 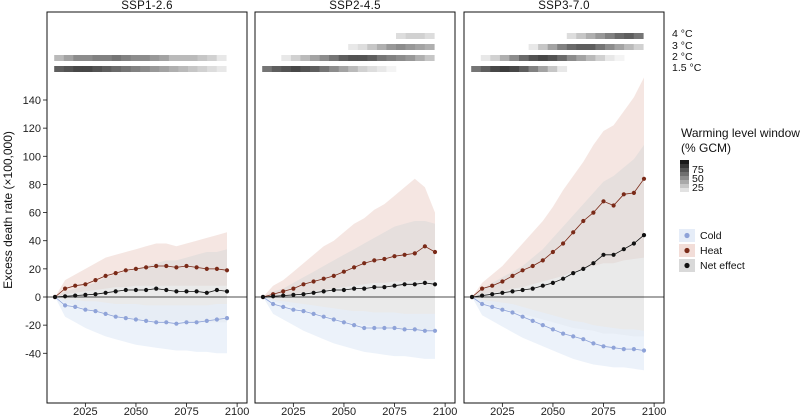 What do you see at coordinates (445, 412) in the screenshot?
I see `x-tick-label: 2100` at bounding box center [445, 412].